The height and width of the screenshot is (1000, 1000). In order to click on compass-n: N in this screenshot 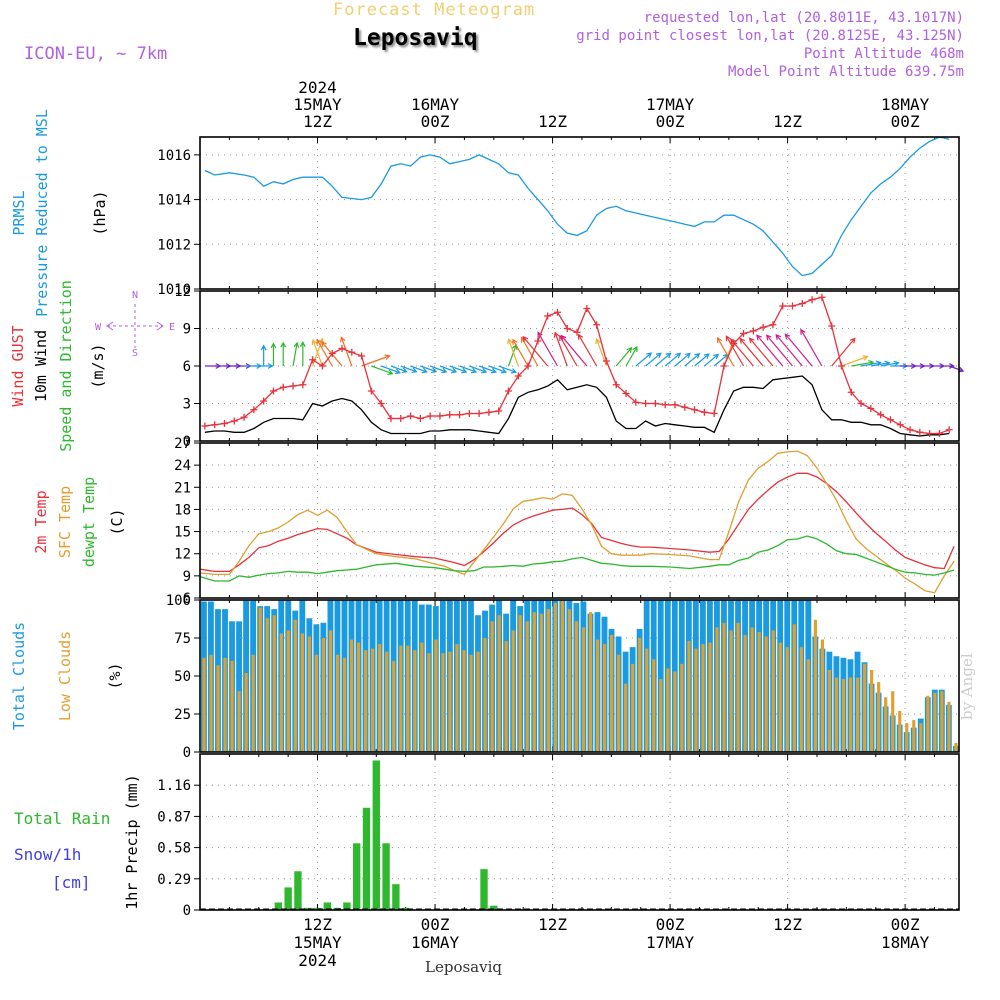, I will do `click(135, 295)`.